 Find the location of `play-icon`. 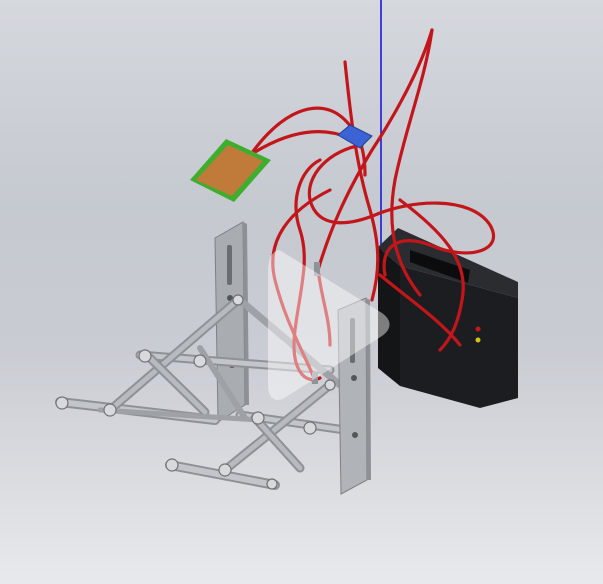

play-icon is located at coordinates (329, 325).